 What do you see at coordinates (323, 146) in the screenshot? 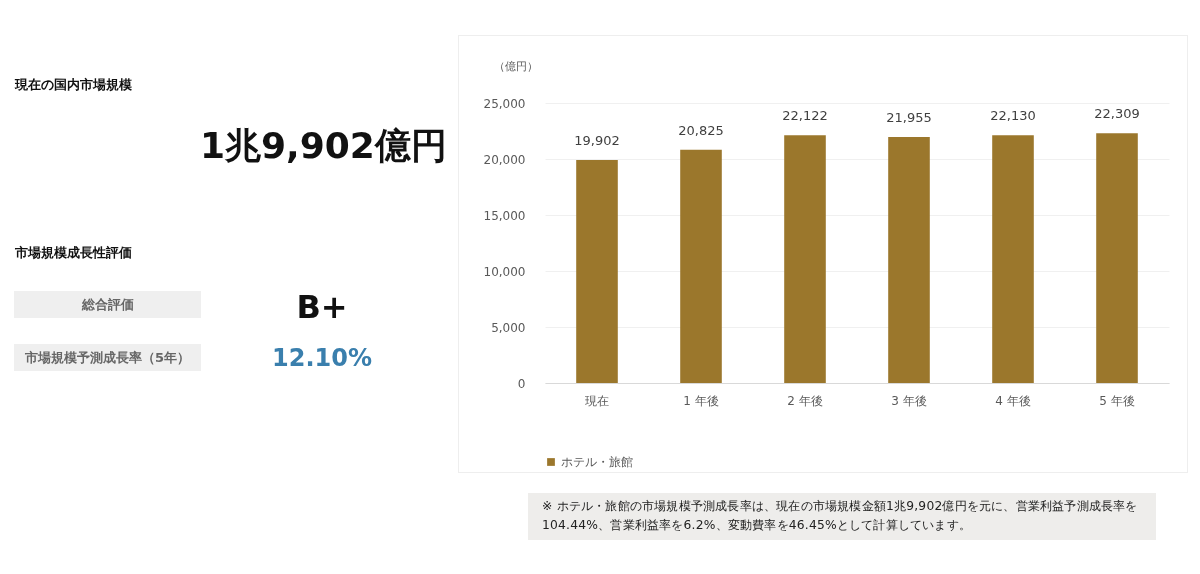
I see `text: 1兆9,902億円` at bounding box center [323, 146].